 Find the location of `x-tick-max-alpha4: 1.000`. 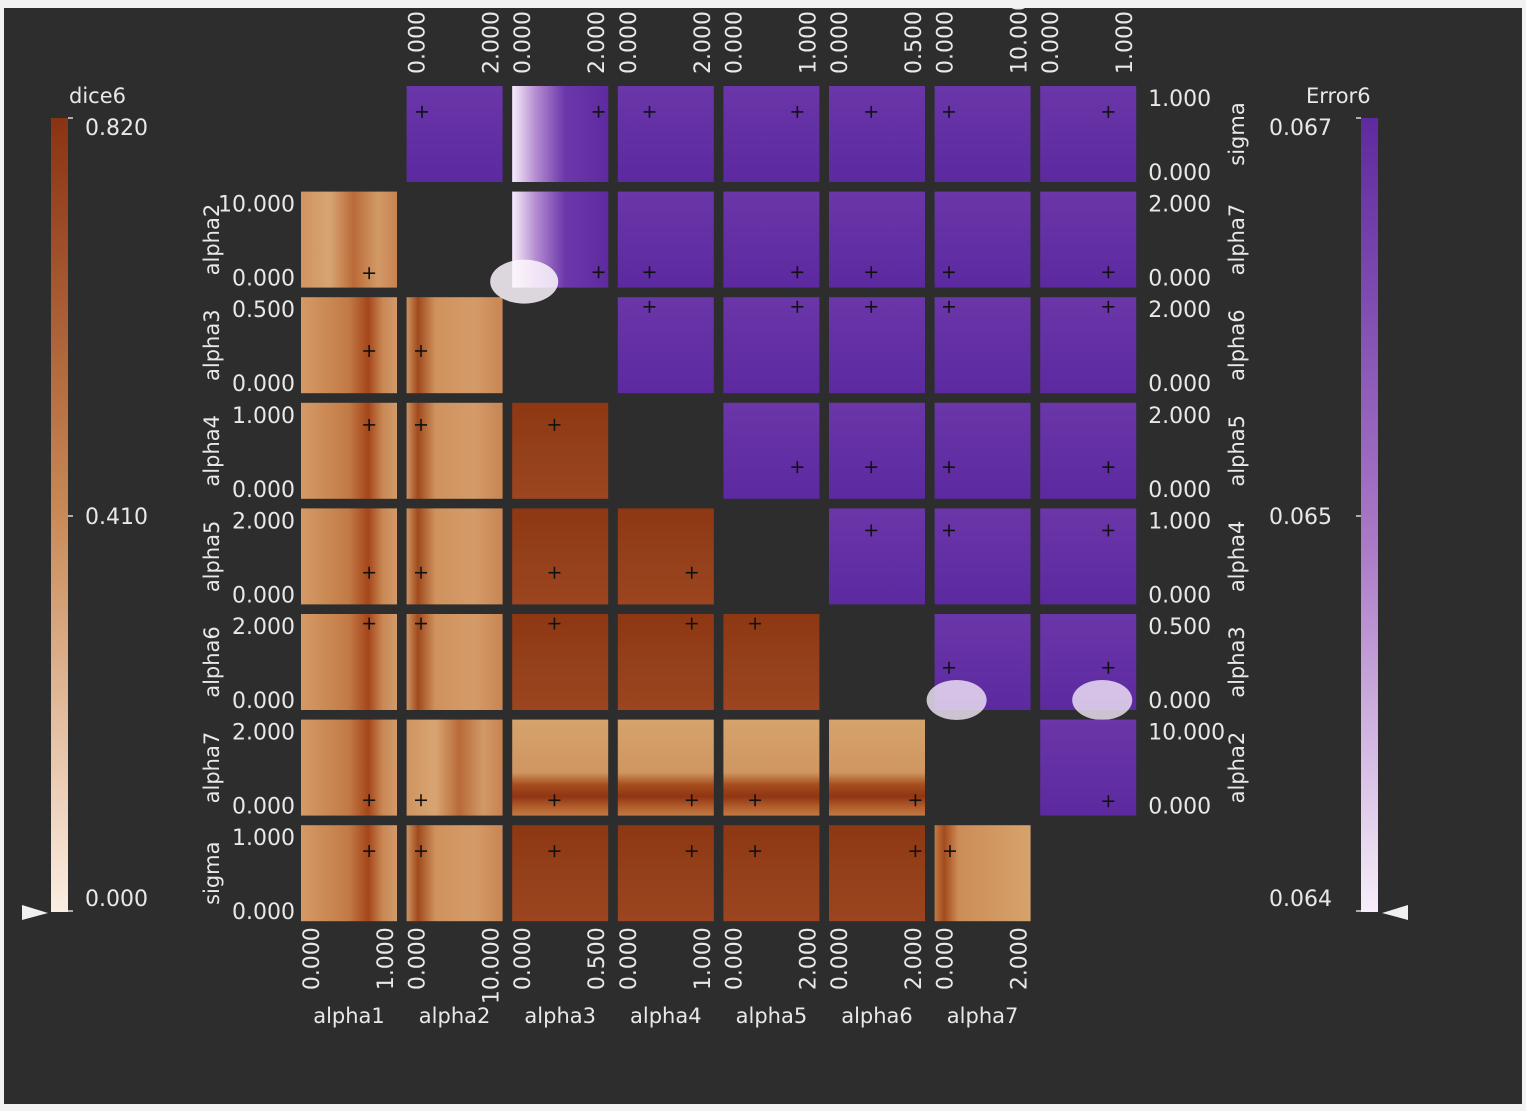

x-tick-max-alpha4: 1.000 is located at coordinates (703, 958).